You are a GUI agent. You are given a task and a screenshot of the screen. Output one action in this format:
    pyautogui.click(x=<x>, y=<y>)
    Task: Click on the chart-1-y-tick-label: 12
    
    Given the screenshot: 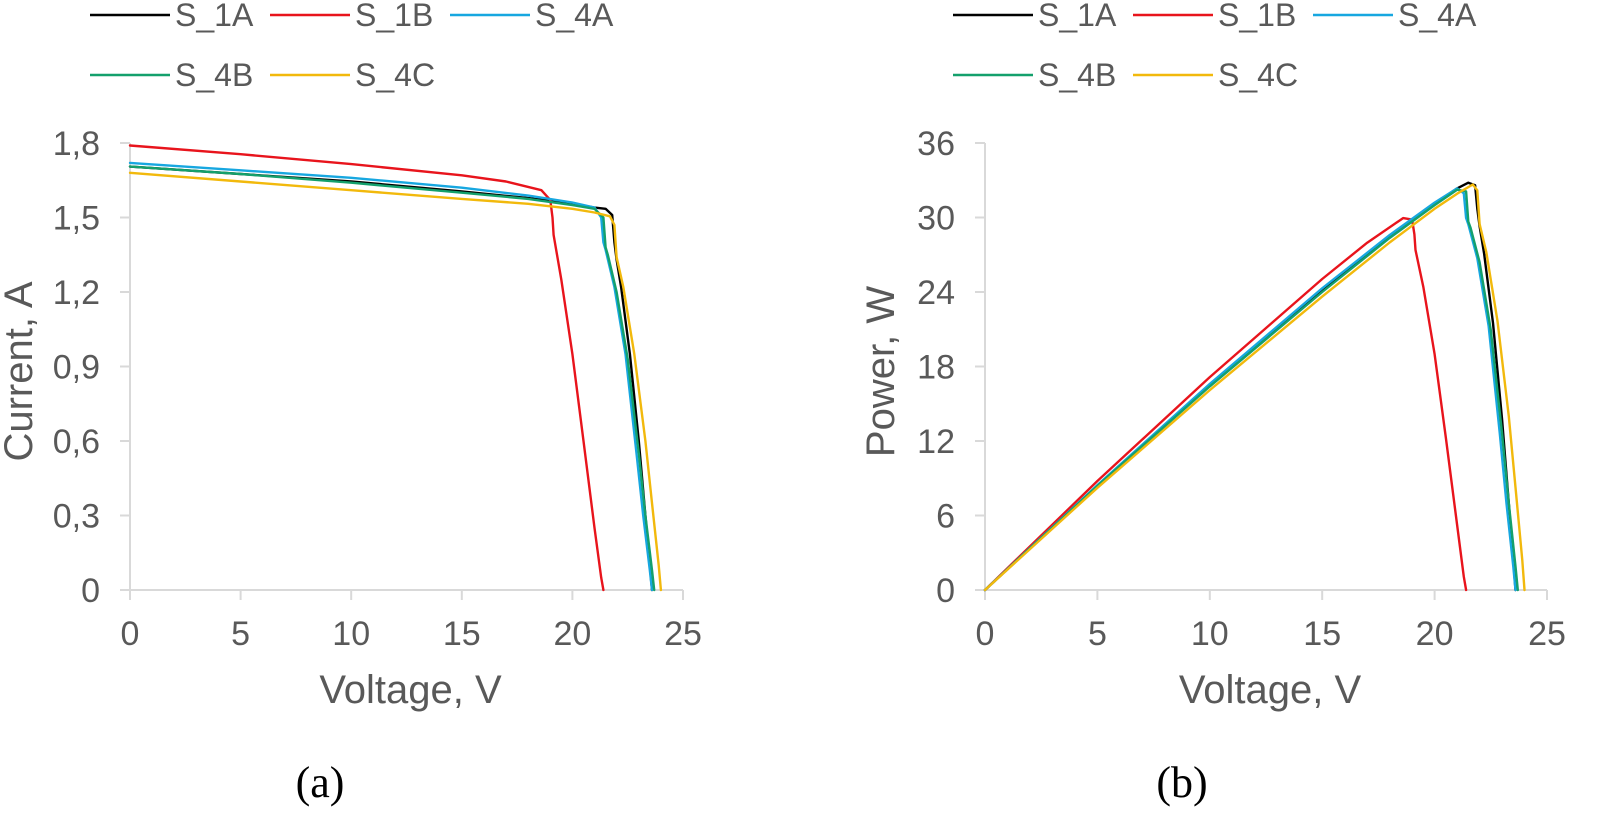 What is the action you would take?
    pyautogui.click(x=936, y=442)
    